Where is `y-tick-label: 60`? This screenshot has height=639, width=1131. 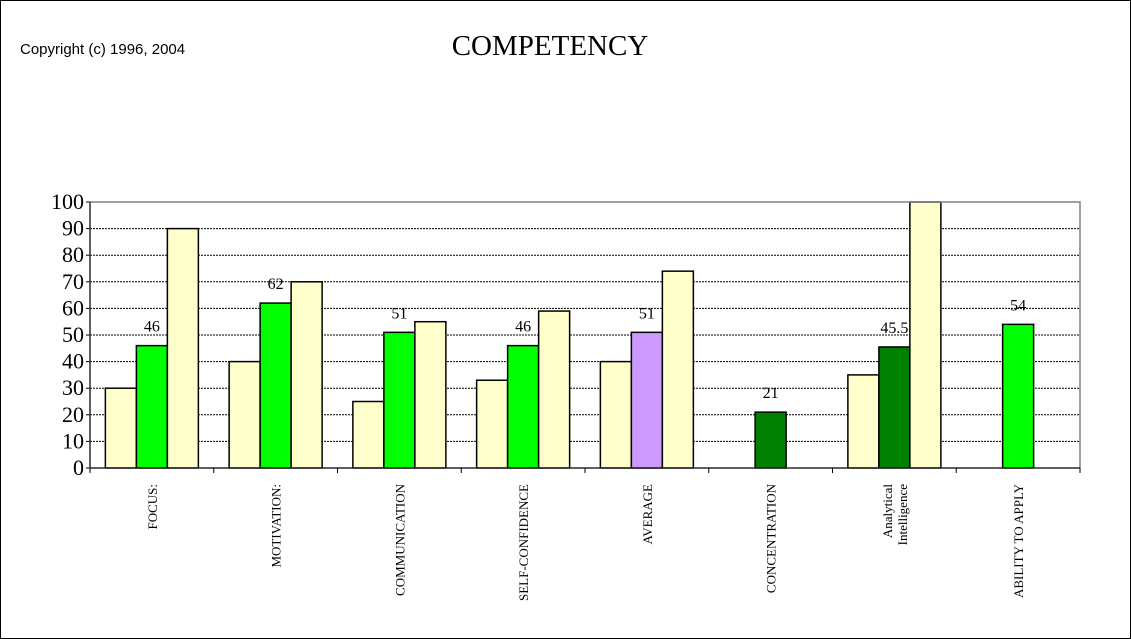 y-tick-label: 60 is located at coordinates (73, 307).